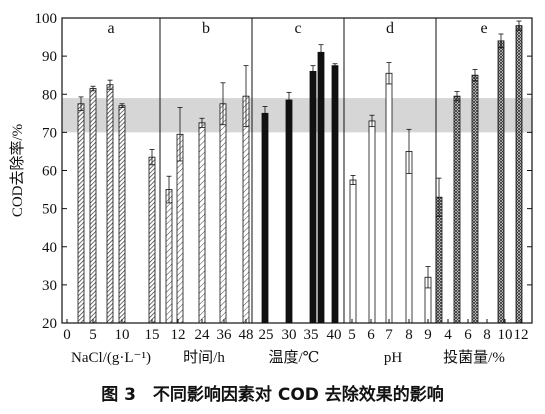 This screenshot has width=545, height=414. I want to click on y-tick-label: 60, so click(49, 172).